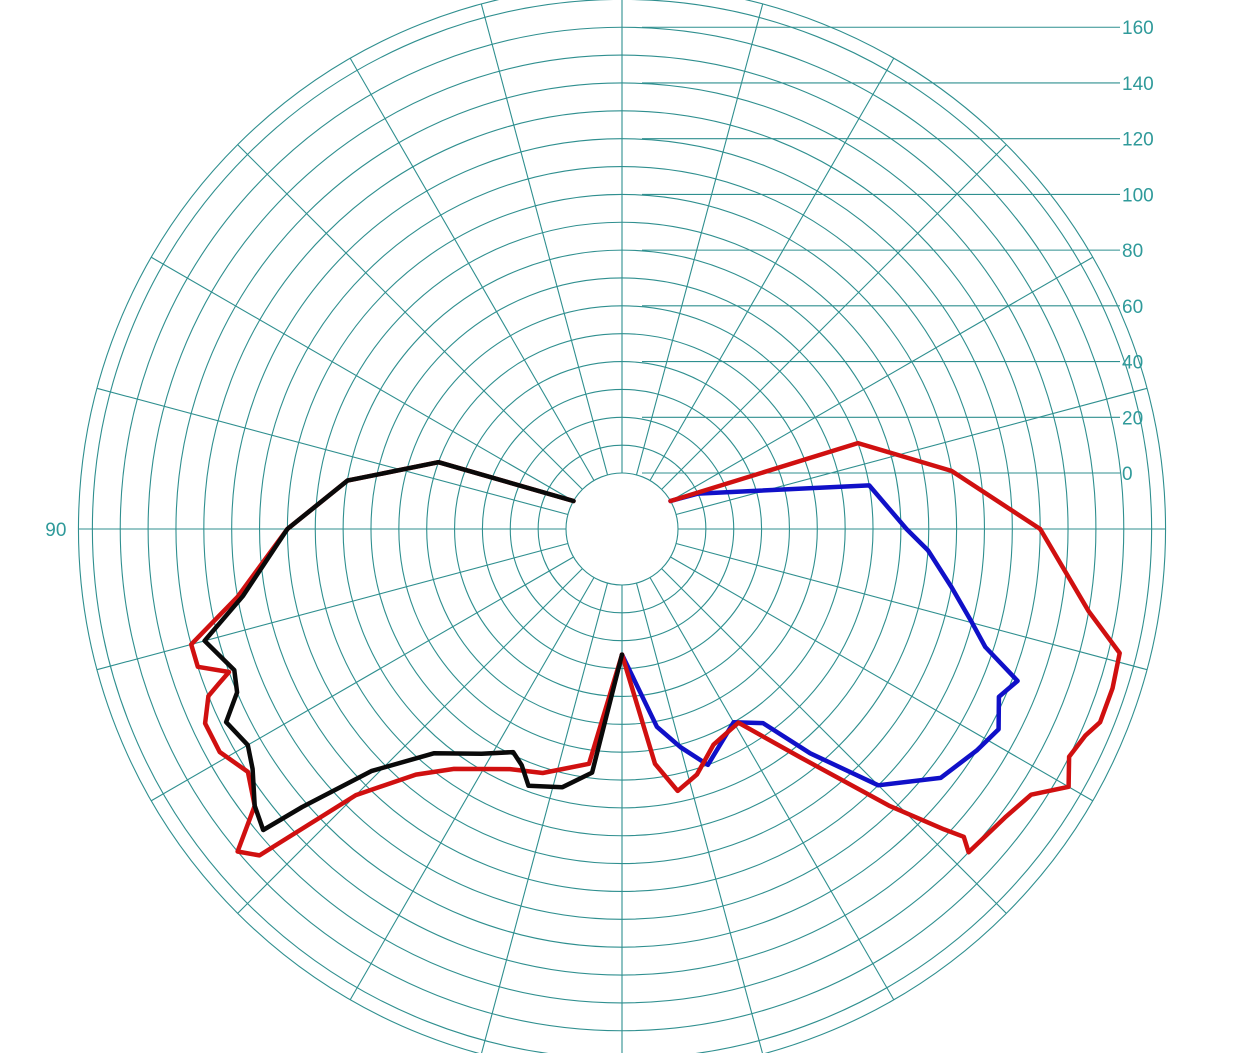 The image size is (1253, 1053). I want to click on radial-tick-label: 140, so click(1138, 84).